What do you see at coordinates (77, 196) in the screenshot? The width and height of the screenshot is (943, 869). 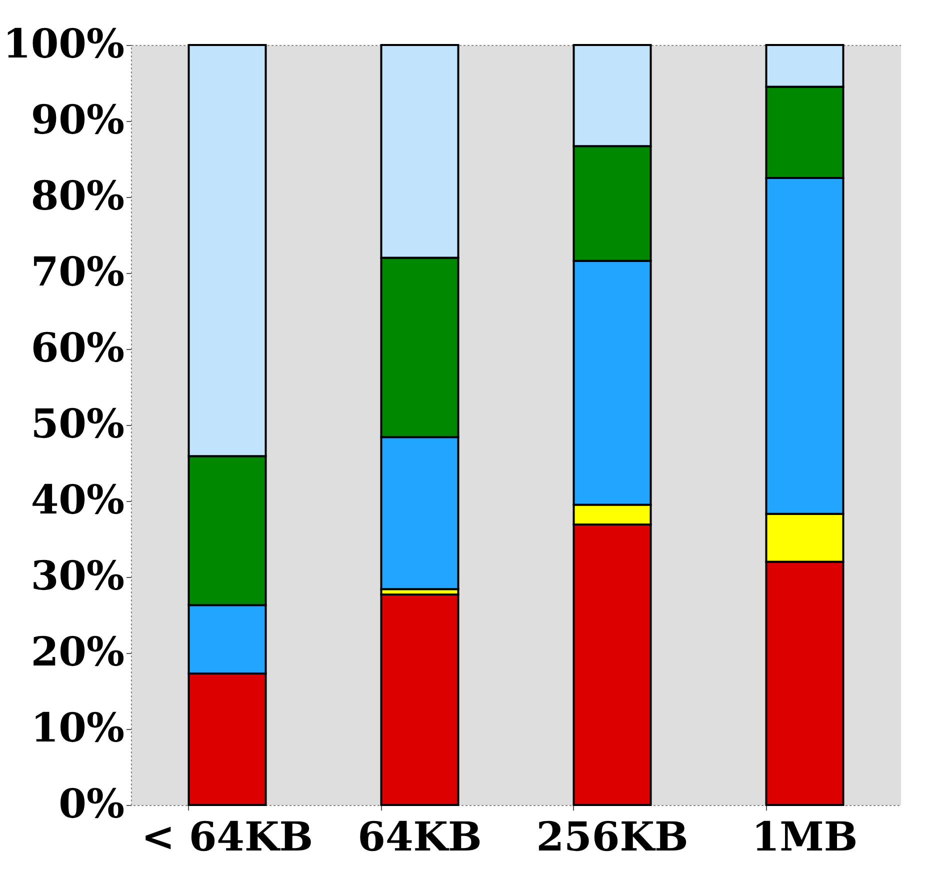 I see `y-tick-label: 80%` at bounding box center [77, 196].